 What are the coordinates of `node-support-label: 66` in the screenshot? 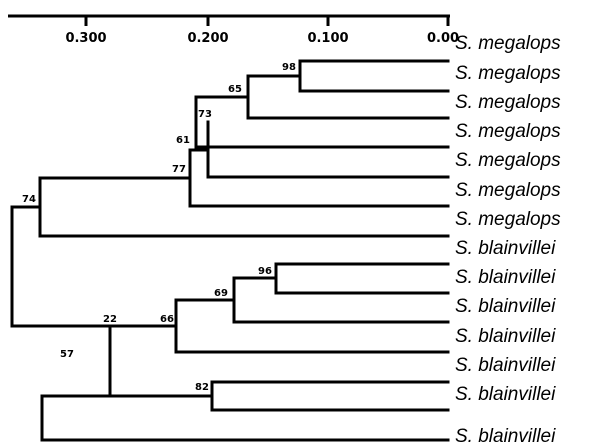 It's located at (167, 319).